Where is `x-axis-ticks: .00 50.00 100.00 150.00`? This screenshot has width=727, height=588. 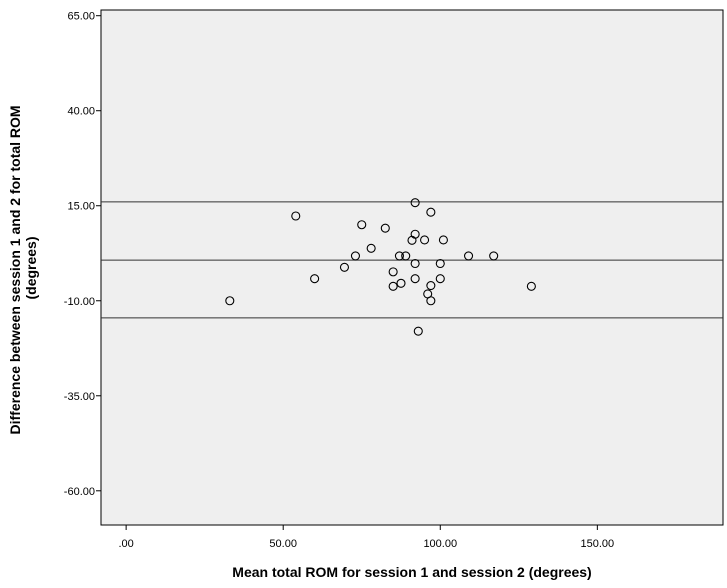 x-axis-ticks: .00 50.00 100.00 150.00 is located at coordinates (366, 537).